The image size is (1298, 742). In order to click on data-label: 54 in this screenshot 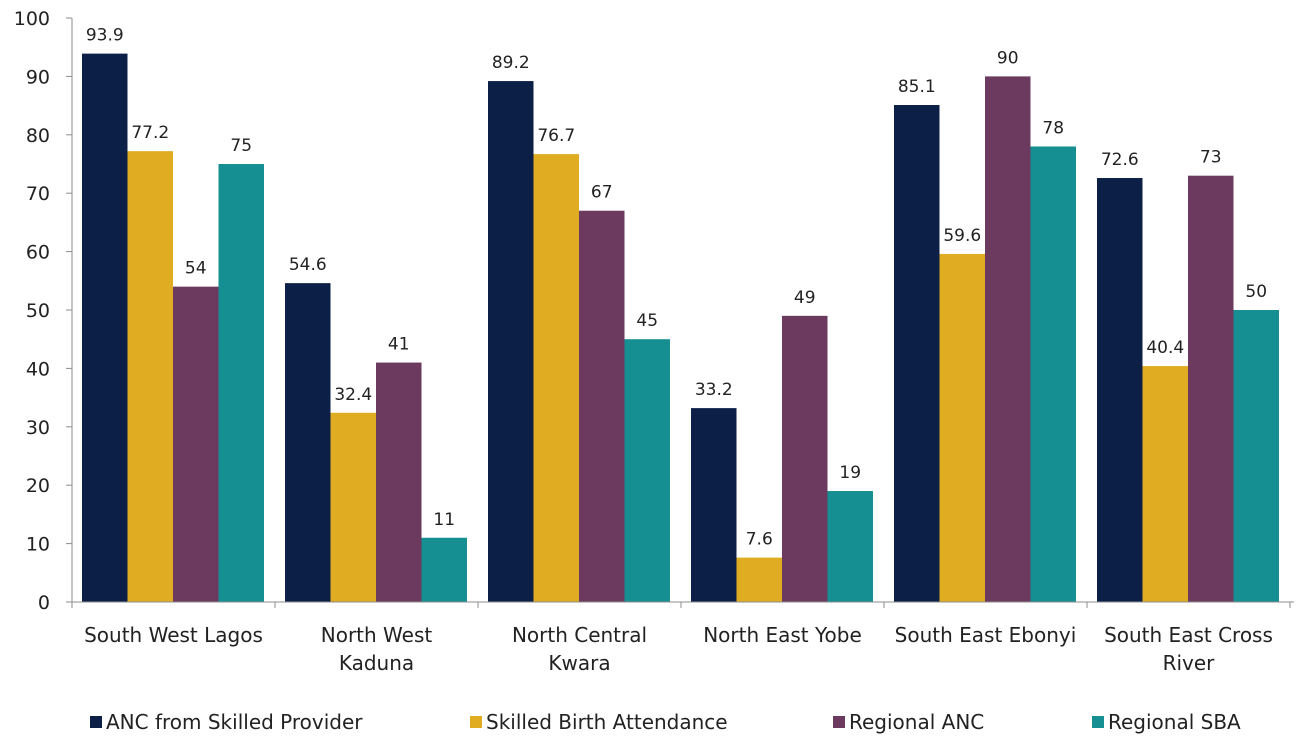, I will do `click(196, 269)`.